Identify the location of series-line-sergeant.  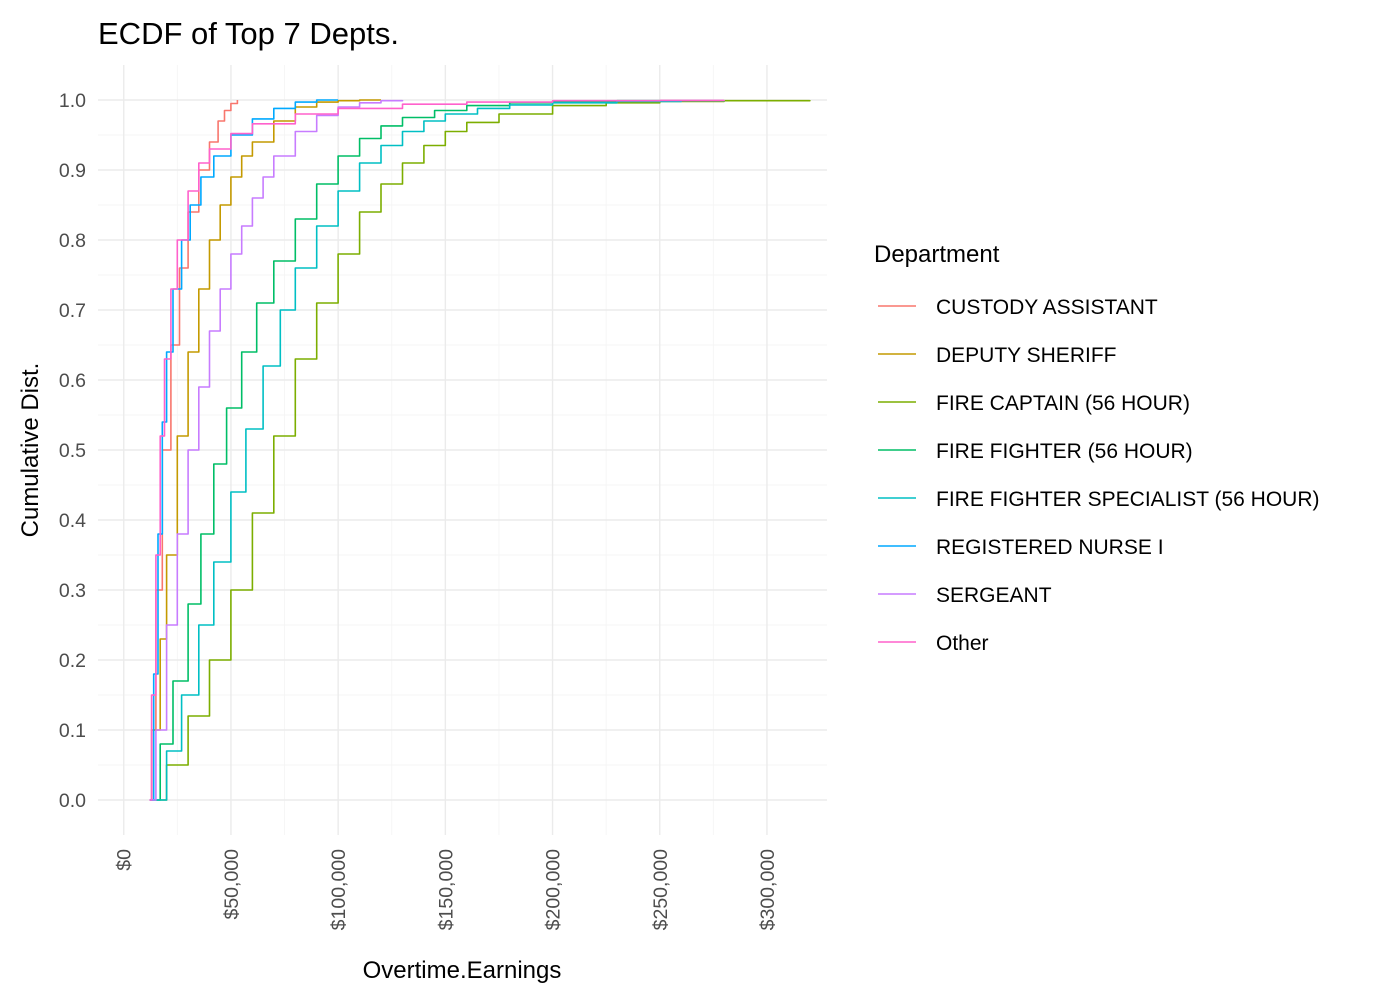
(276, 450).